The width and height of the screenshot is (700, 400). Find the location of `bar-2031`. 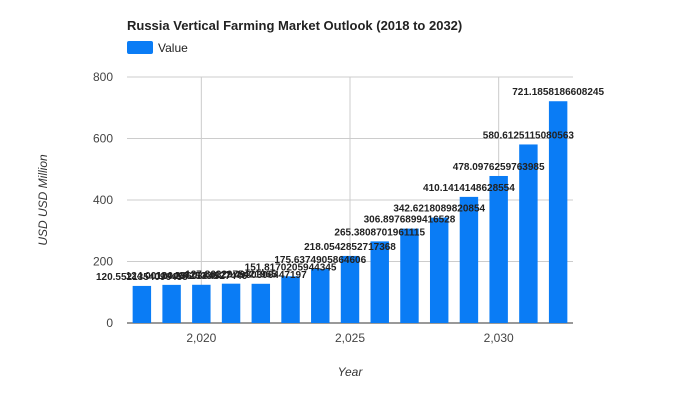

bar-2031 is located at coordinates (528, 233).